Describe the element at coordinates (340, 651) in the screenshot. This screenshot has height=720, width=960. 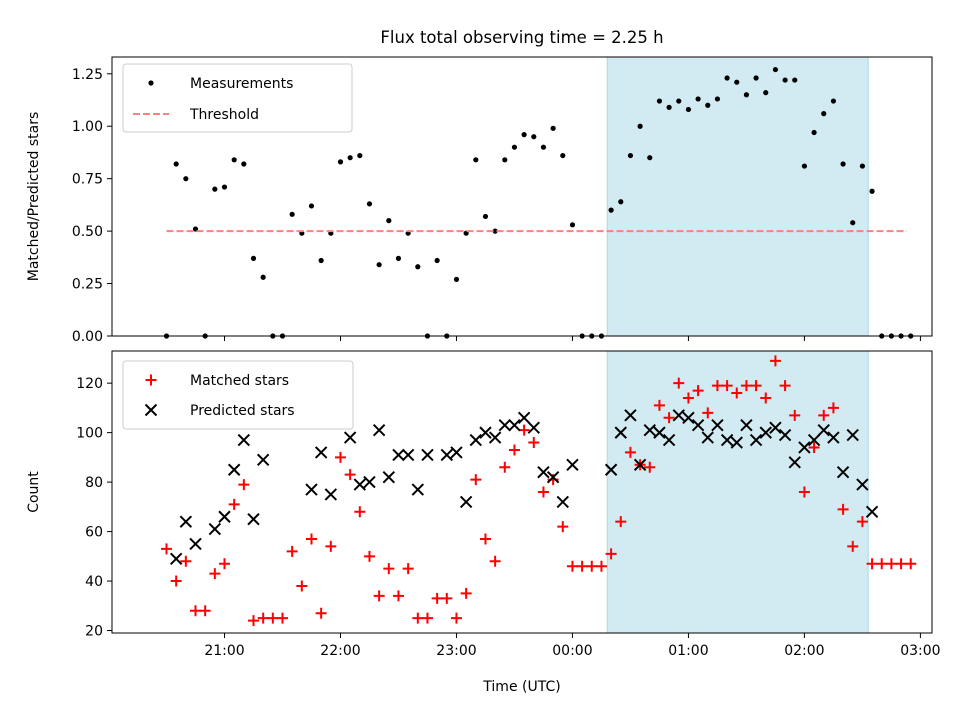
I see `x-tick-label: 22:00` at that location.